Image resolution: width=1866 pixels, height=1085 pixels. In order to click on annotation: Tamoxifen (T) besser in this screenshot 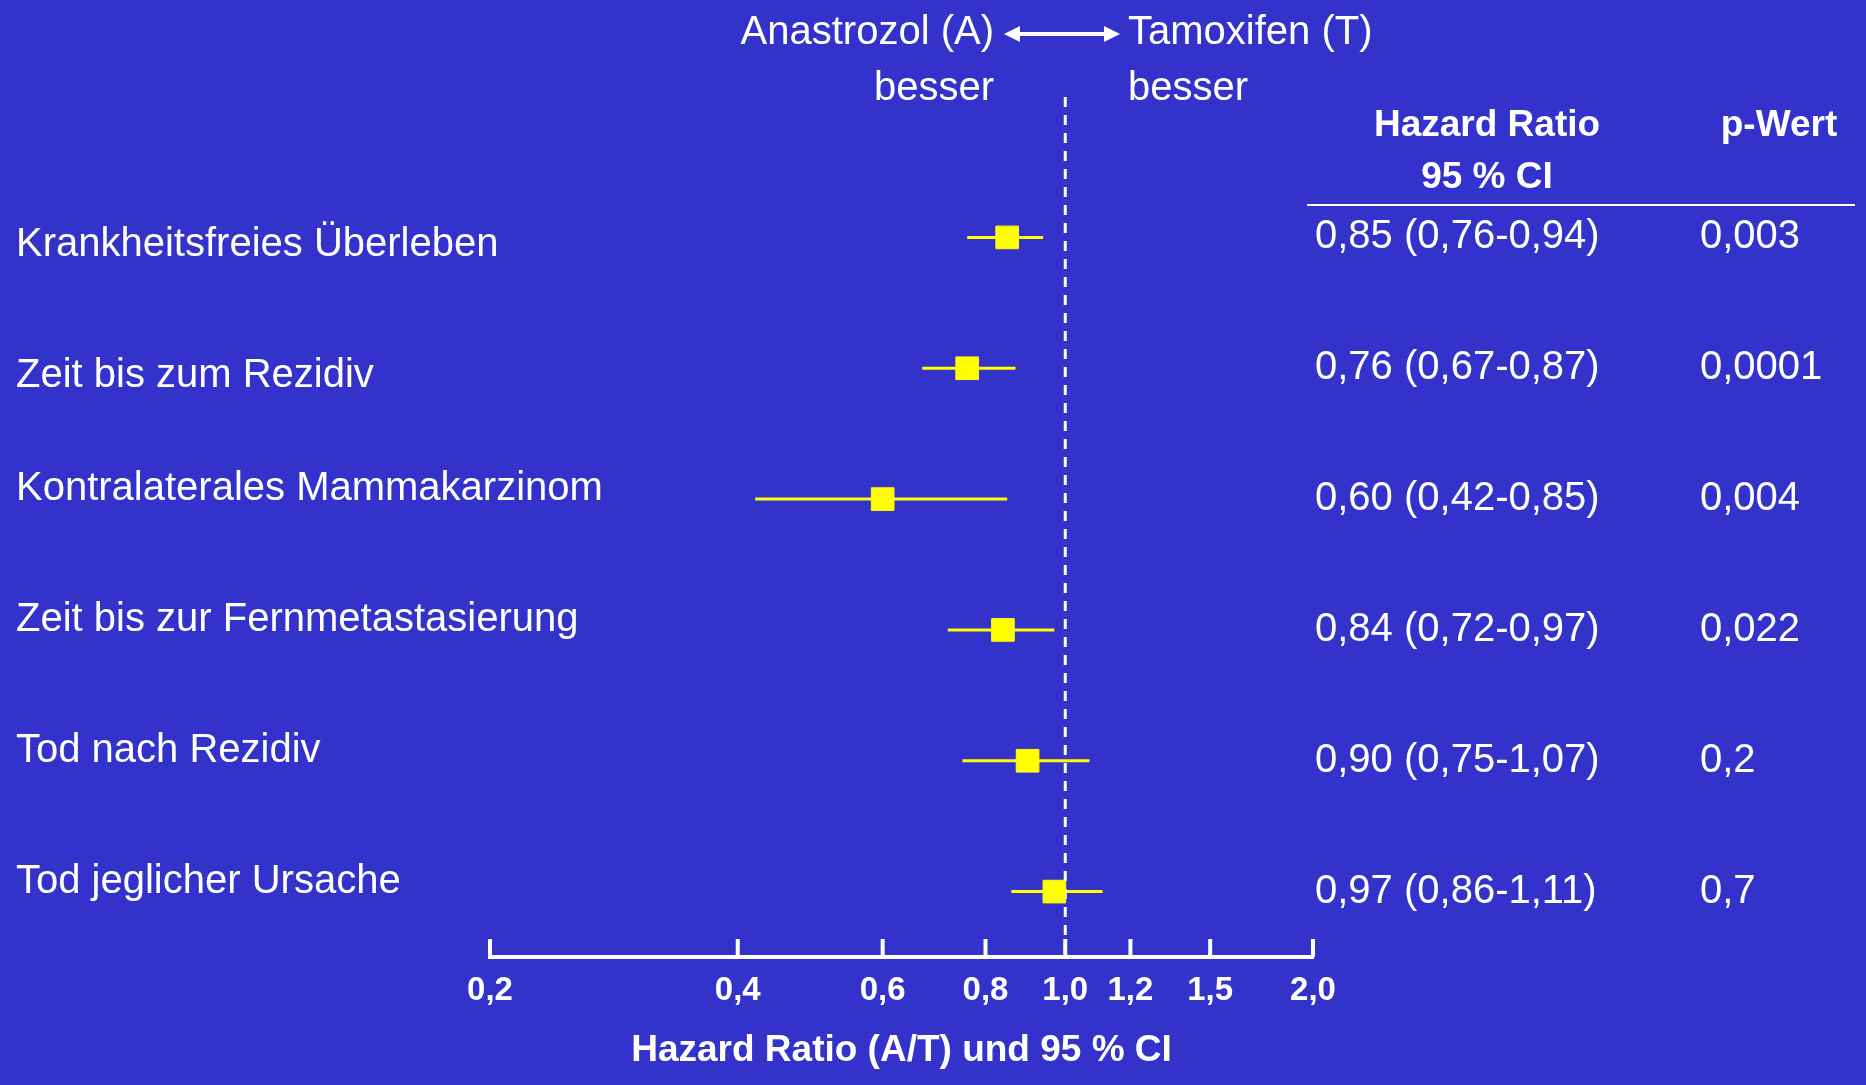, I will do `click(1250, 58)`.